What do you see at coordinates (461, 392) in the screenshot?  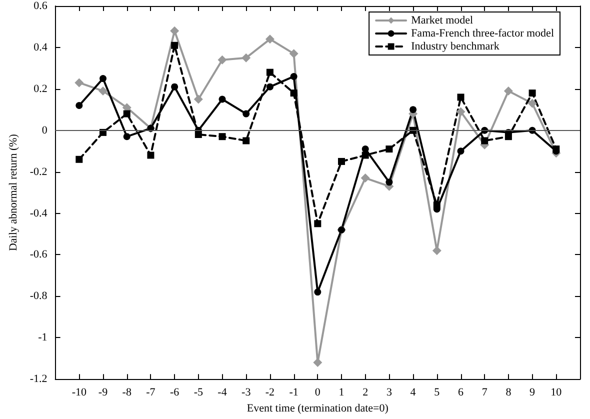 I see `x-tick-label: 6` at bounding box center [461, 392].